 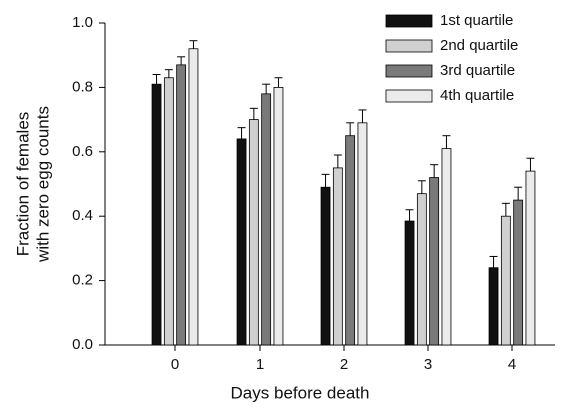 What do you see at coordinates (82, 280) in the screenshot?
I see `y-tick-label: 0.2` at bounding box center [82, 280].